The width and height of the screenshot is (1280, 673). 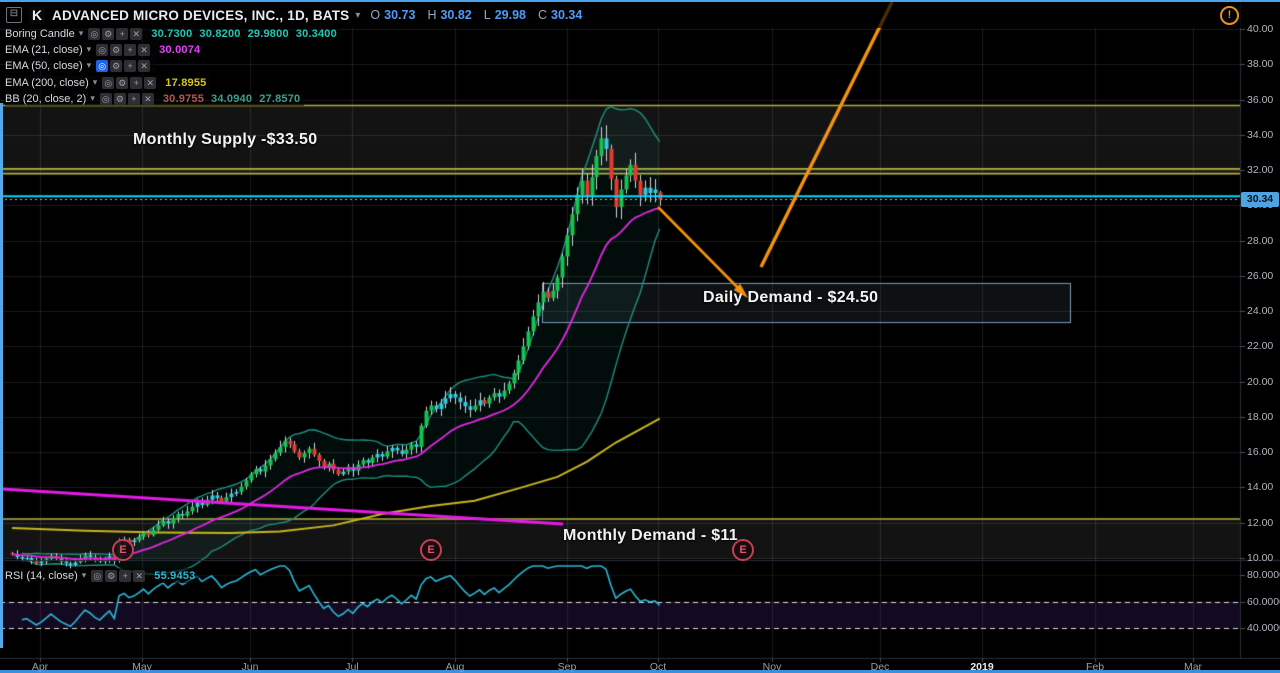 What do you see at coordinates (1260, 452) in the screenshot?
I see `price-axis-label: 16.00` at bounding box center [1260, 452].